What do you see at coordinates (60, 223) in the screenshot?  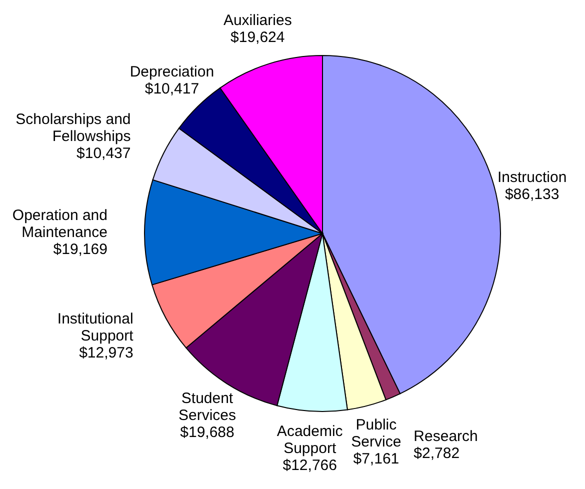 I see `slice-label: Operation and Maintenance` at bounding box center [60, 223].